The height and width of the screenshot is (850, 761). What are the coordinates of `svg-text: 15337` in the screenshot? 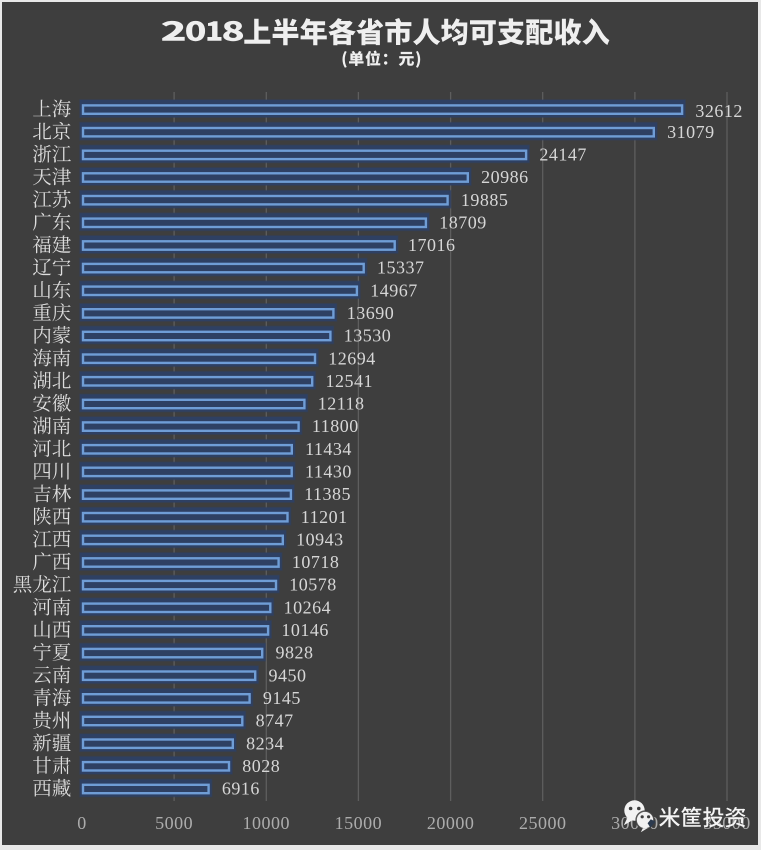 It's located at (401, 268).